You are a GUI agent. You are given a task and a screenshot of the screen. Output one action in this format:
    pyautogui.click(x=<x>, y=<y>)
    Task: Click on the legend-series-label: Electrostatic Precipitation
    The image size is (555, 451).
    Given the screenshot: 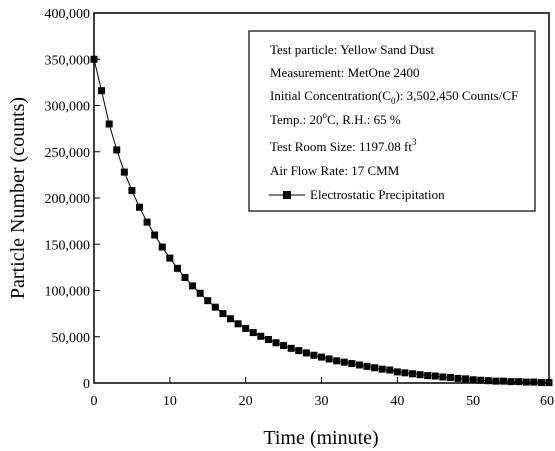 What is the action you would take?
    pyautogui.click(x=377, y=194)
    